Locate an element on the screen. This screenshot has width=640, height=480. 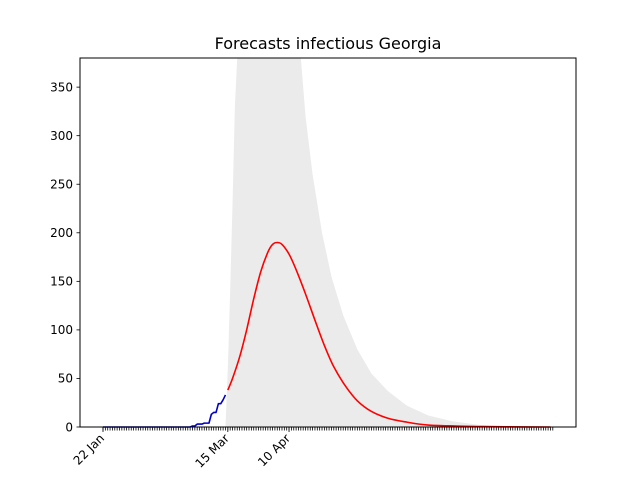
x-tick-label: 10 Apr is located at coordinates (274, 450).